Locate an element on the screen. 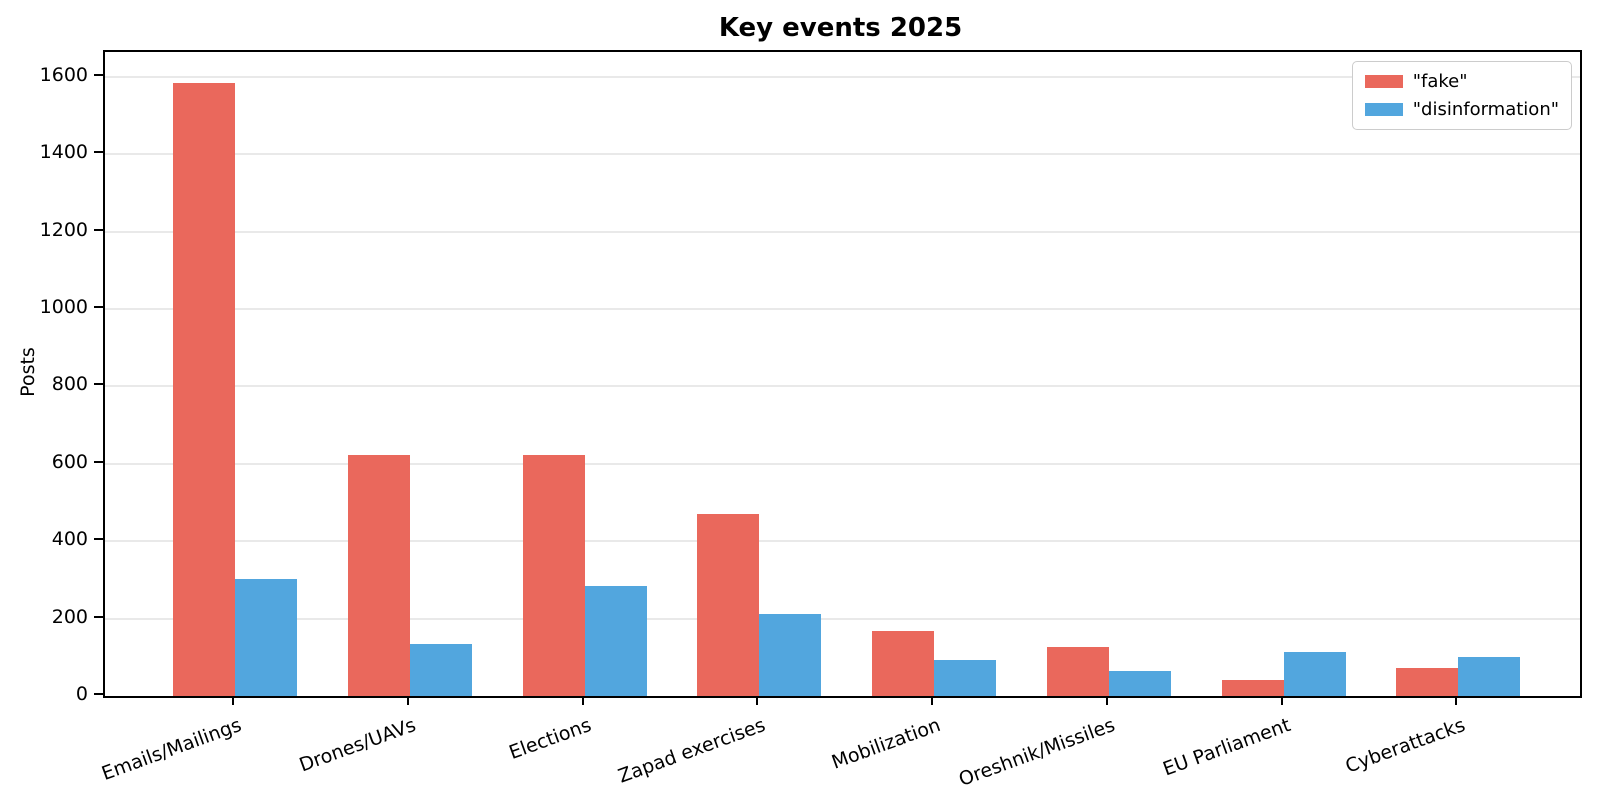 This screenshot has width=1600, height=800. y-tick-label: 1600 is located at coordinates (63, 74).